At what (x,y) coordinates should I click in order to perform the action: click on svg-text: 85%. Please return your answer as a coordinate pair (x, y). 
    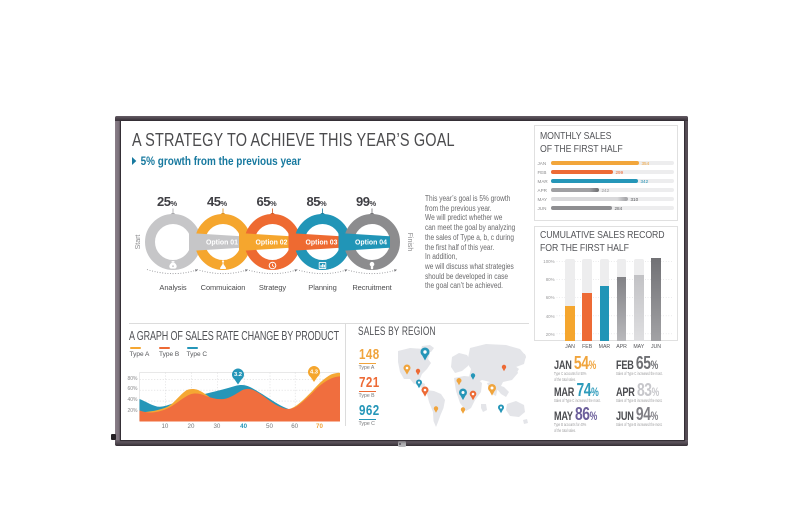
    Looking at the image, I should click on (316, 201).